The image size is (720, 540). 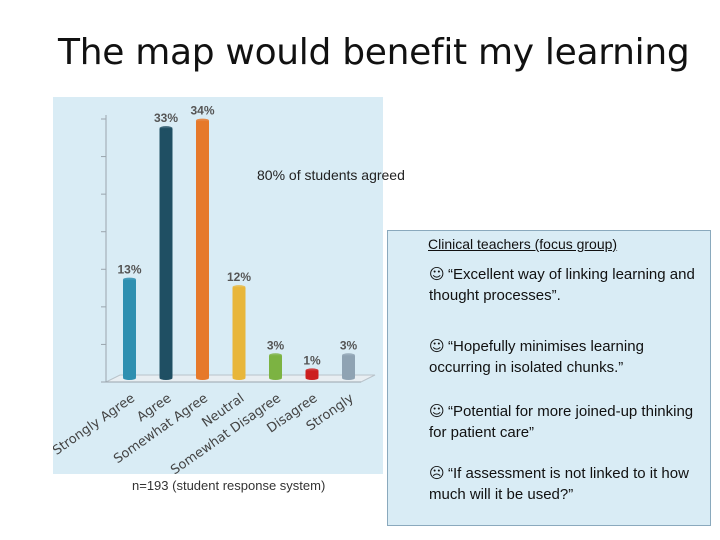 I want to click on footnote: n=193 (student response system), so click(x=229, y=485).